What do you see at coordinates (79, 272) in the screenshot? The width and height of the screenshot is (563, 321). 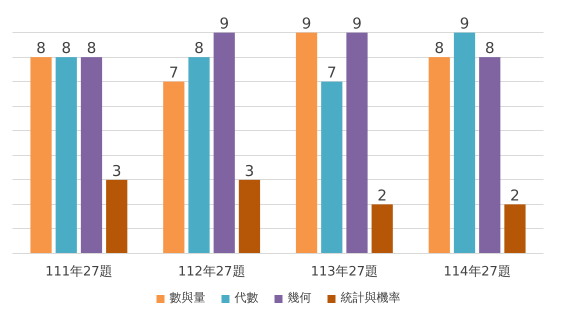 I see `x-tick-label: 111年27題` at bounding box center [79, 272].